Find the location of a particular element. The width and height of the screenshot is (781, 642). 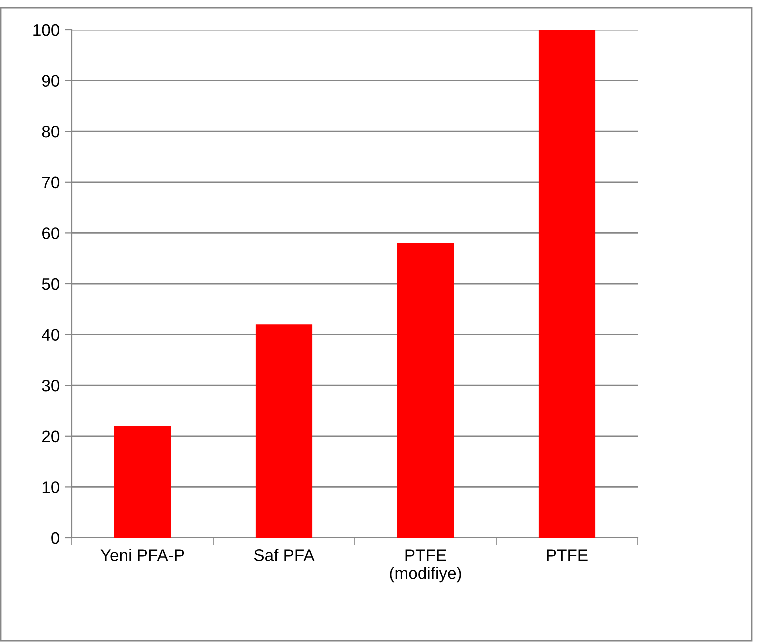

x-tick-label: PTFE is located at coordinates (567, 556).